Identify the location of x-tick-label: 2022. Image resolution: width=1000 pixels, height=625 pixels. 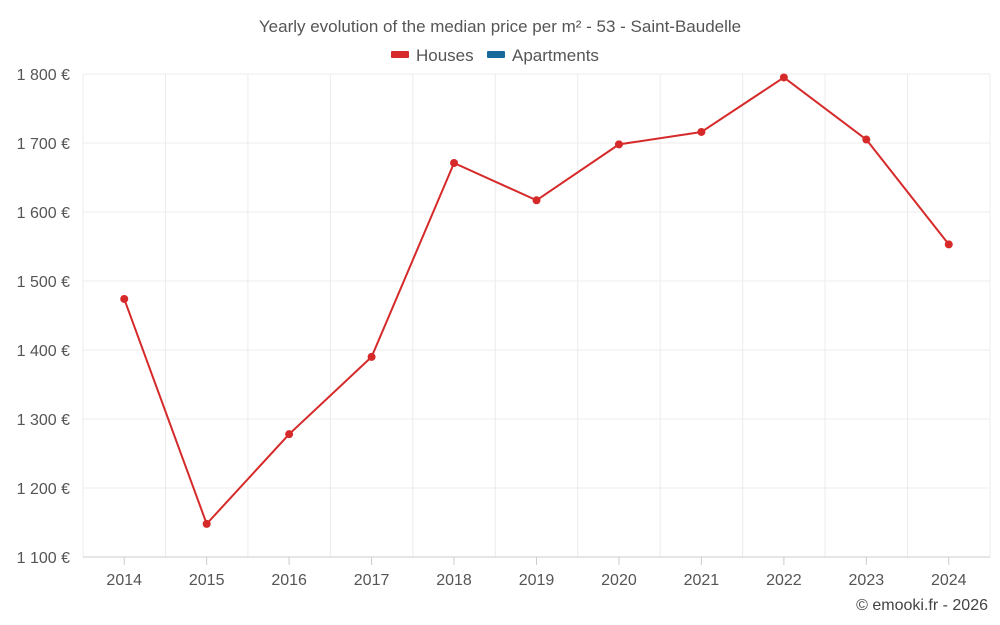
(784, 580).